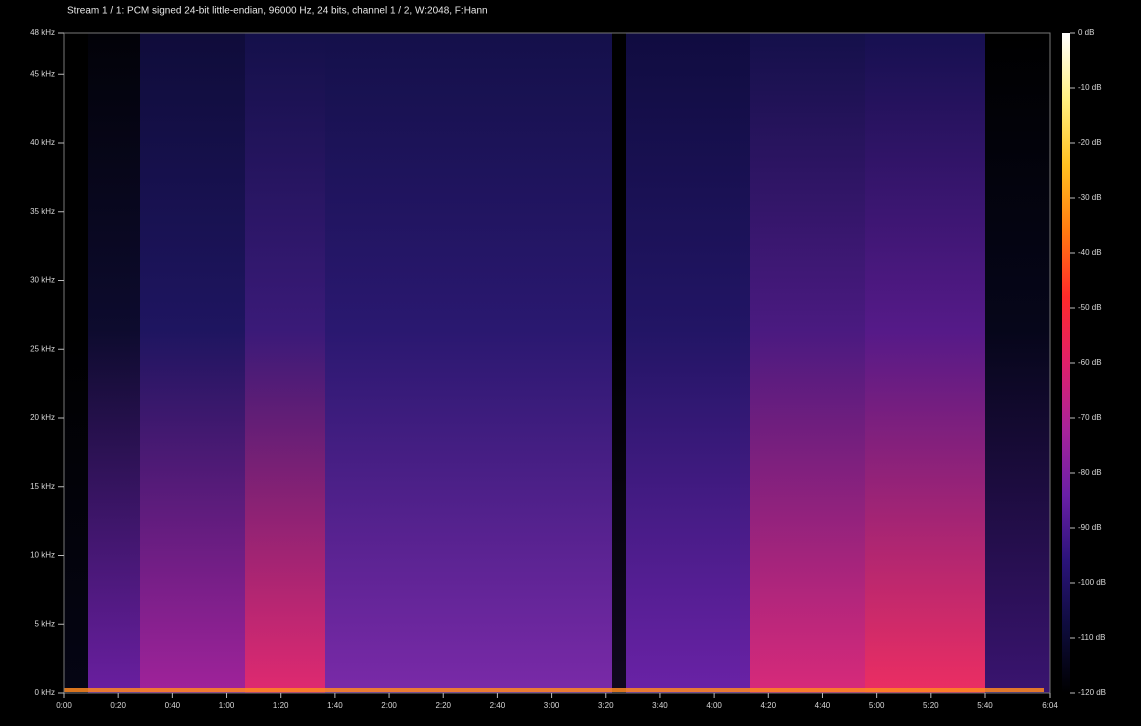 This screenshot has height=726, width=1141. I want to click on colorbar-tick-label: -60 dB, so click(1090, 362).